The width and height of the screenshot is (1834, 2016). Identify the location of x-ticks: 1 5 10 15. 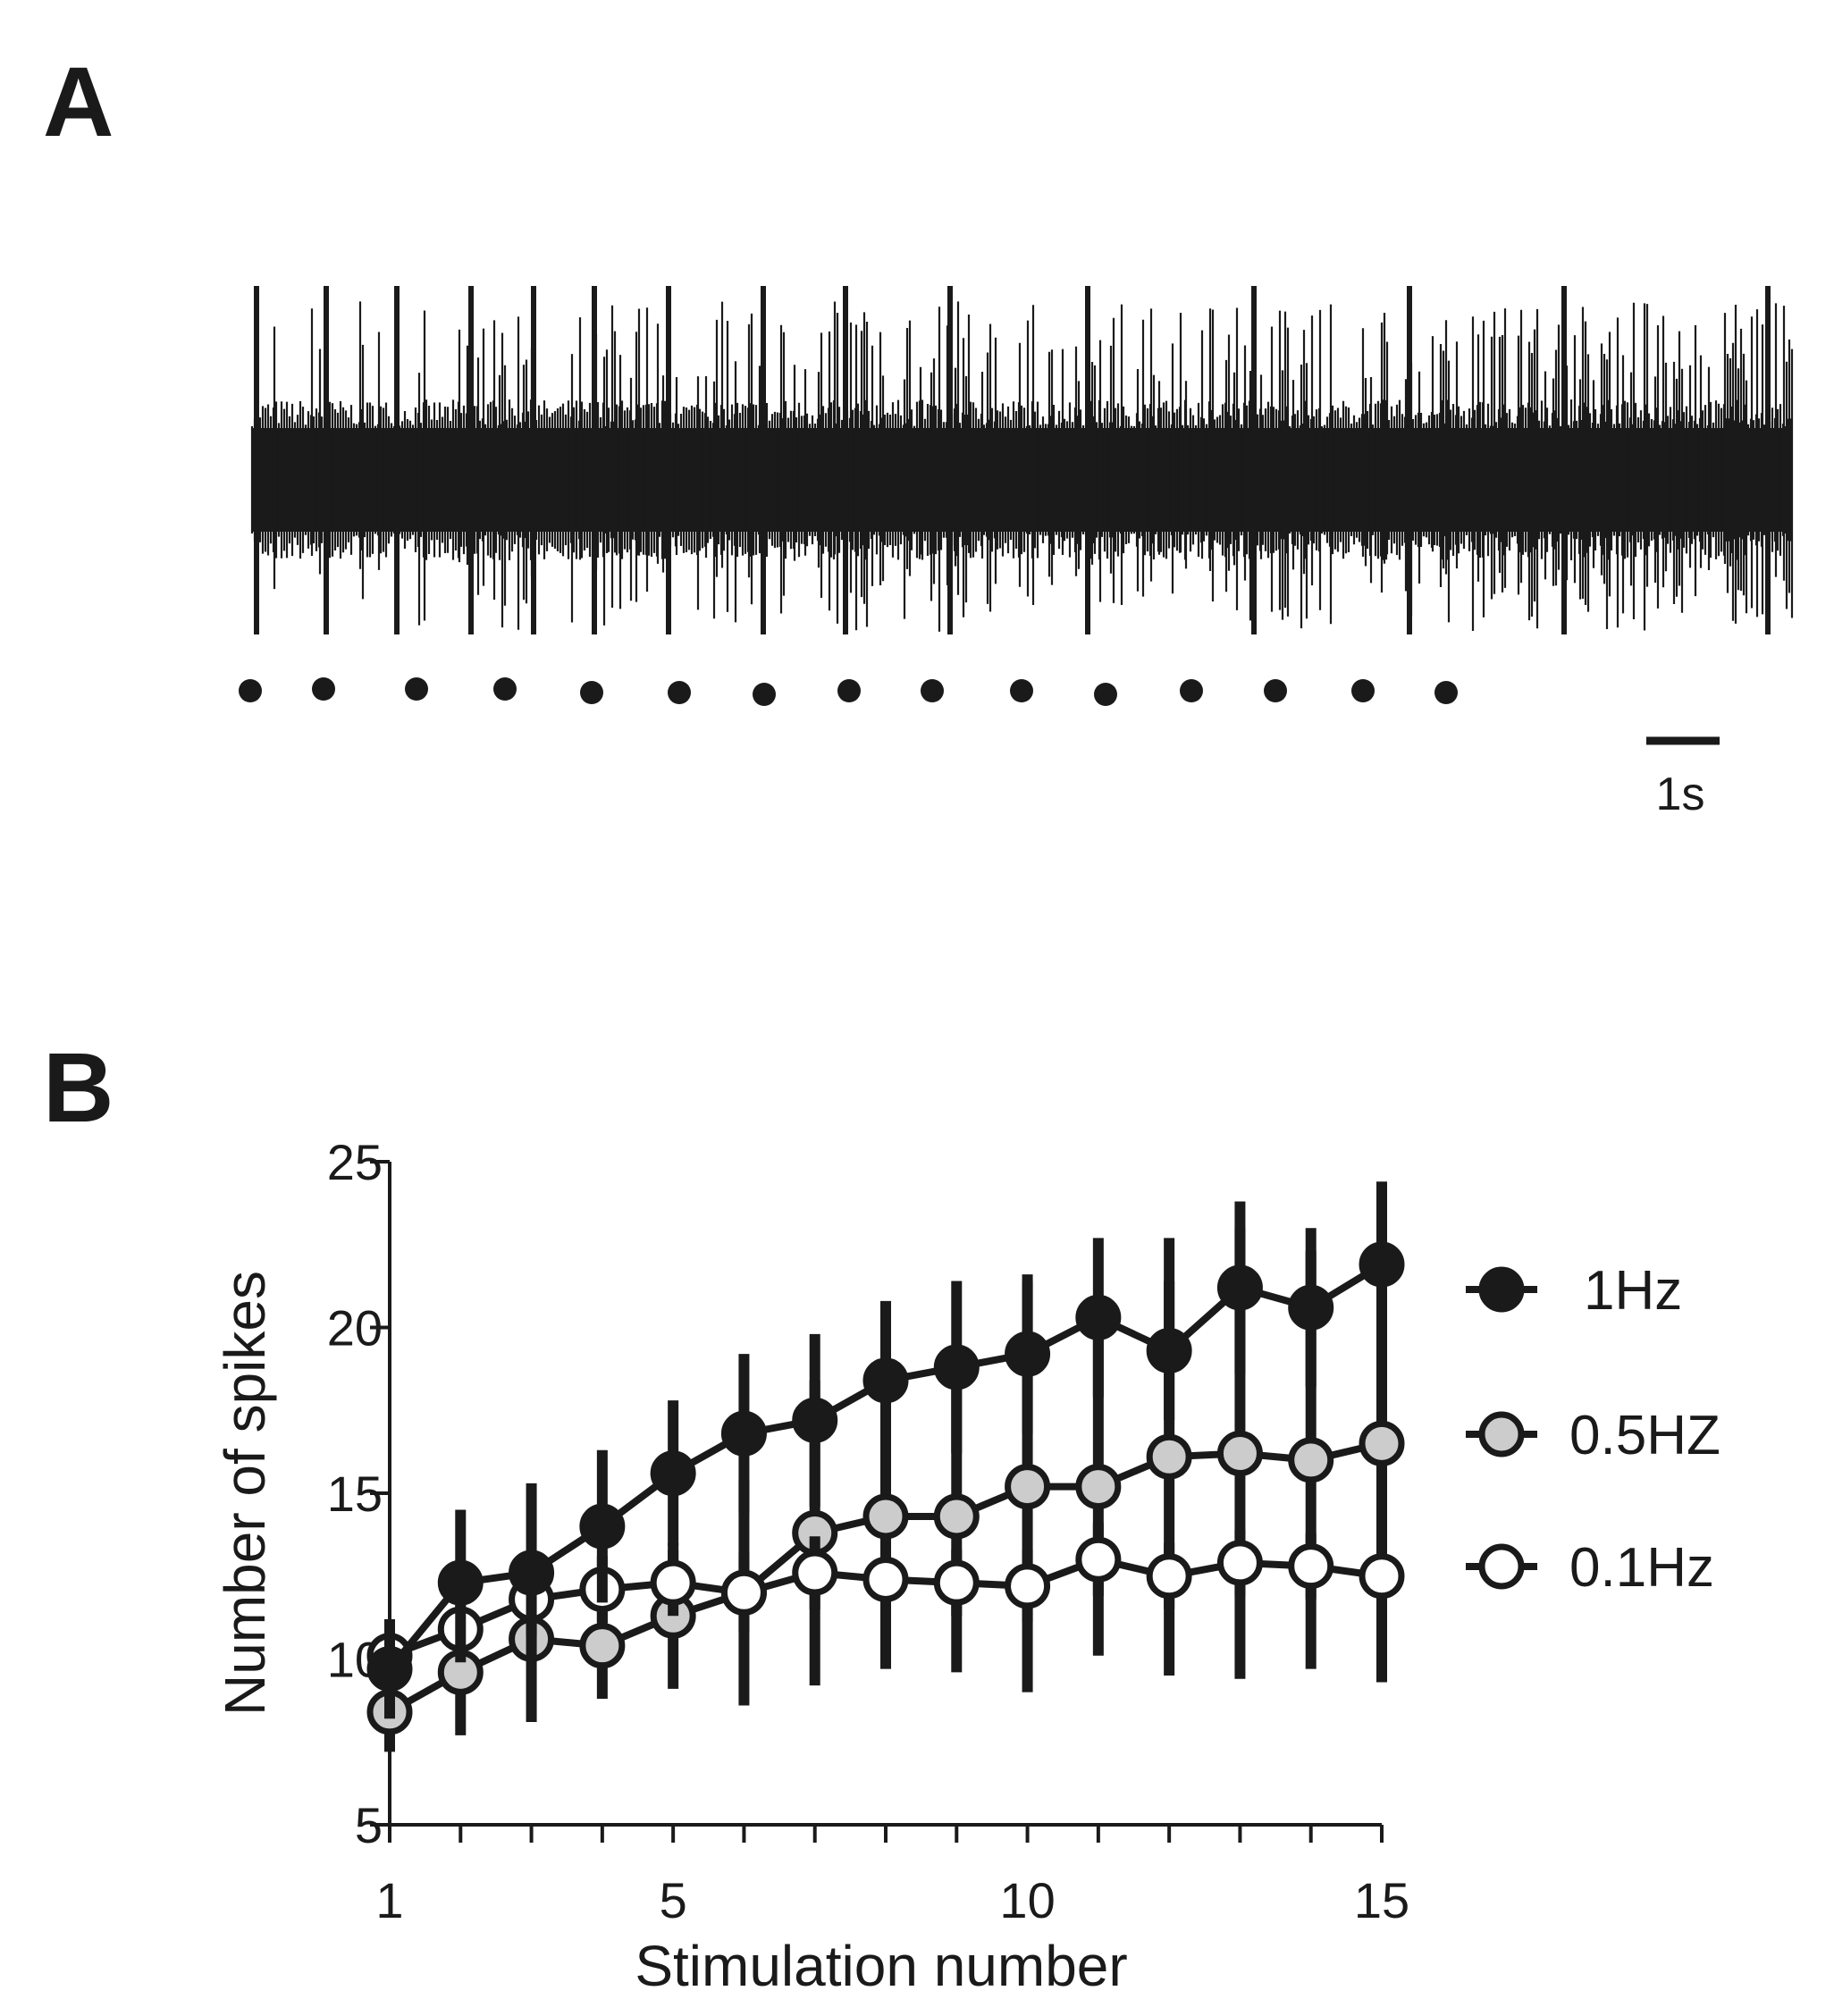
(892, 1876).